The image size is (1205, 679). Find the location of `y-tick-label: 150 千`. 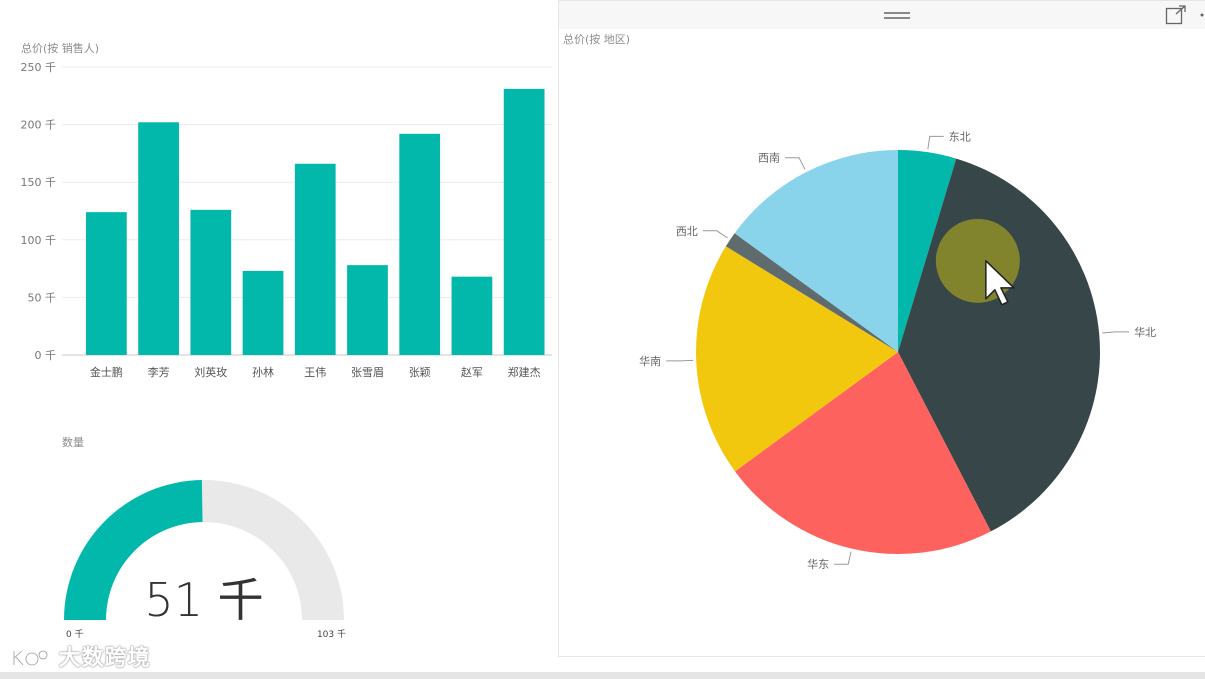

y-tick-label: 150 千 is located at coordinates (39, 182).